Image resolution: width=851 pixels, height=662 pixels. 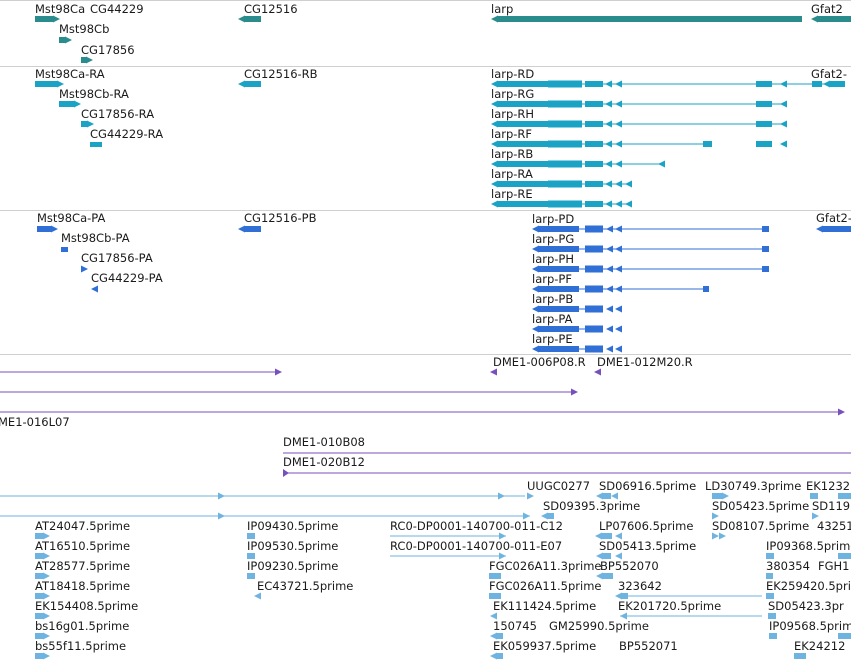 I want to click on feature-label: 43251, so click(x=834, y=526).